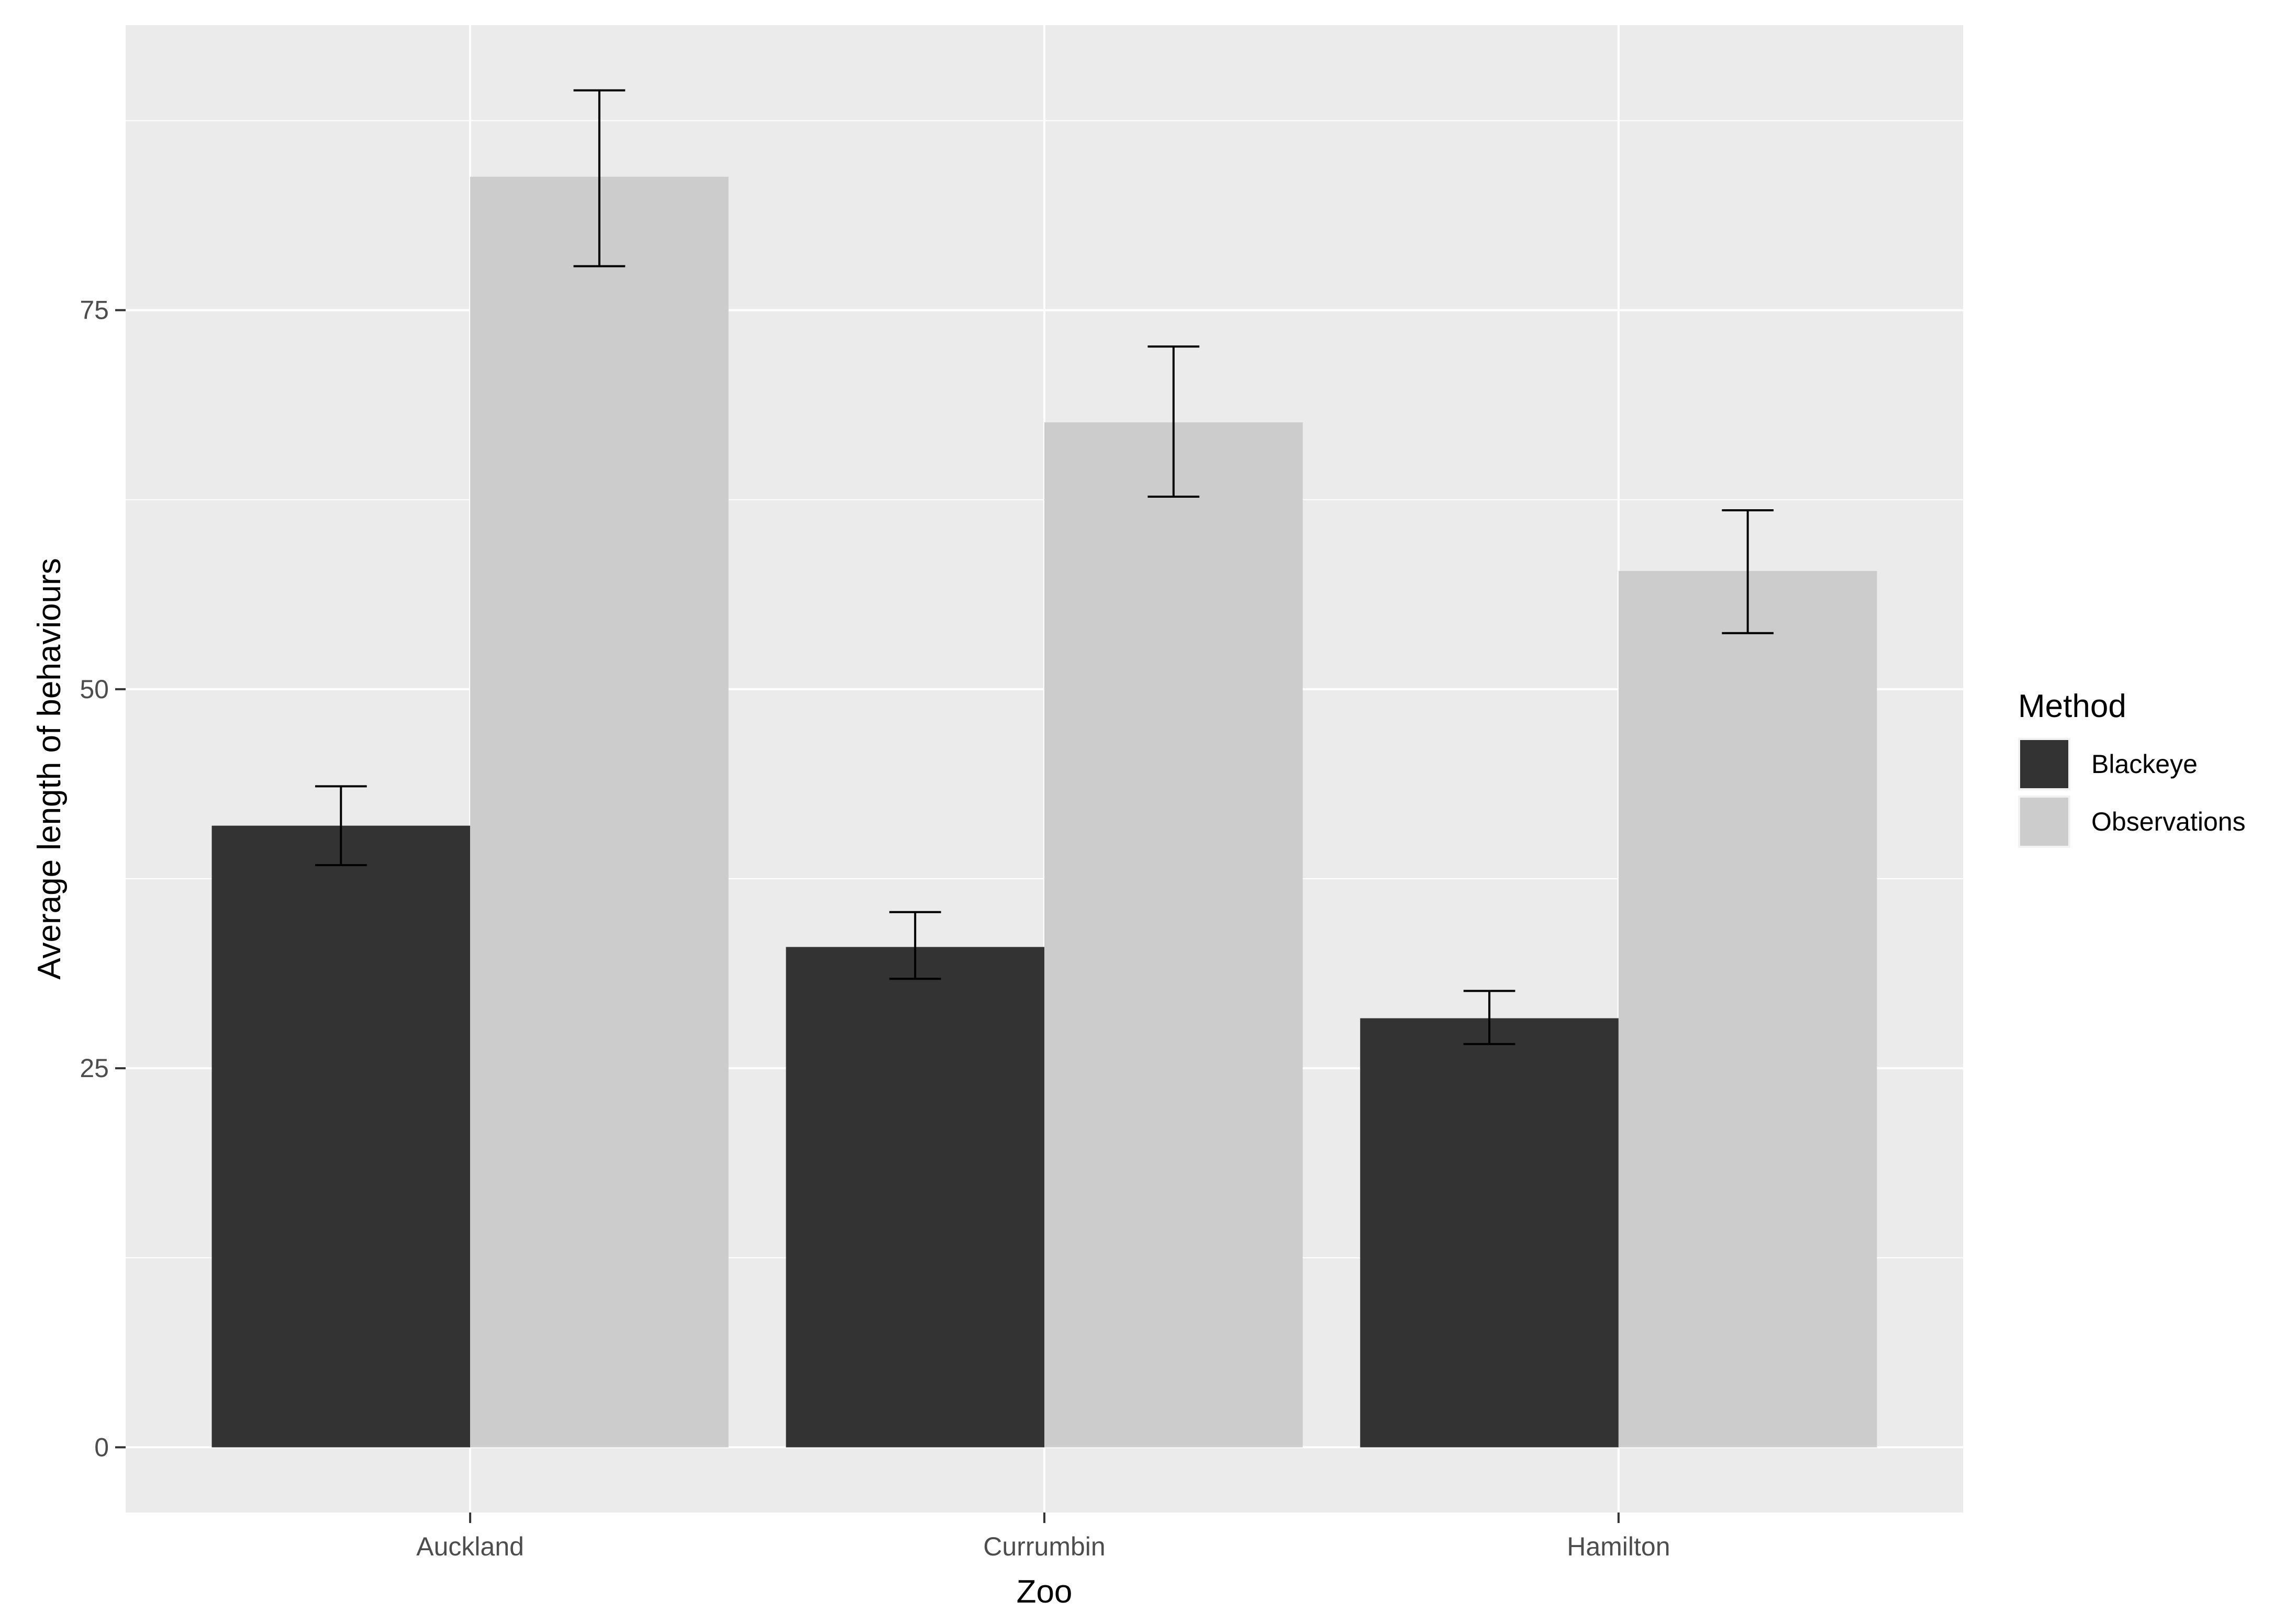 This screenshot has width=2296, height=1624. What do you see at coordinates (1044, 1546) in the screenshot?
I see `x-tick-label: Currumbin` at bounding box center [1044, 1546].